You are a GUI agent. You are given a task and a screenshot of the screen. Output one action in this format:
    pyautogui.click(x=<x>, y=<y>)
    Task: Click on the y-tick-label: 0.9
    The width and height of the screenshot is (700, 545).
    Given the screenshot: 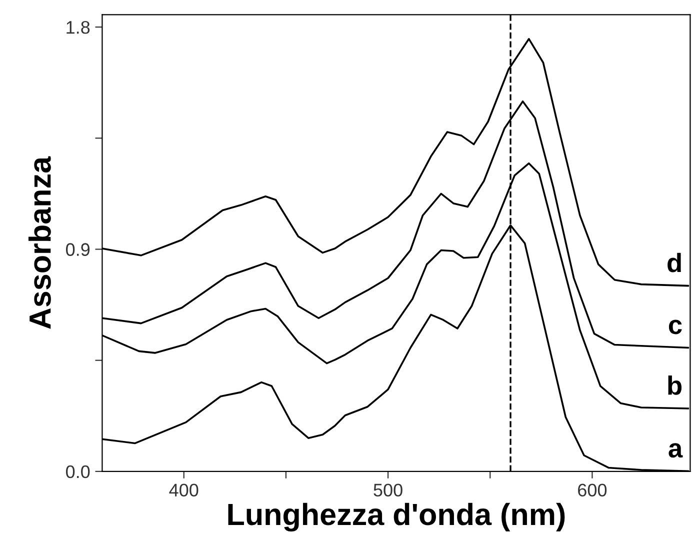 What is the action you would take?
    pyautogui.click(x=78, y=249)
    